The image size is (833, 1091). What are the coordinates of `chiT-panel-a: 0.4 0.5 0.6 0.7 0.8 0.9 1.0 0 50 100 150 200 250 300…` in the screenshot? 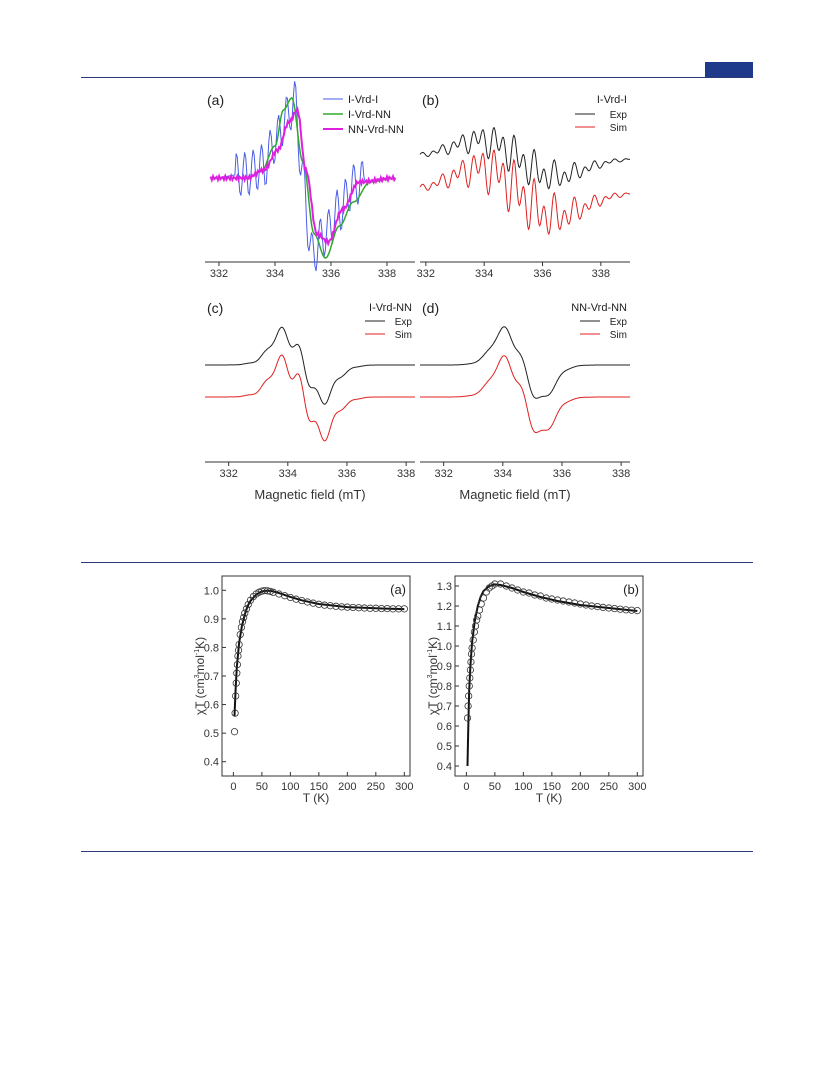 It's located at (303, 690).